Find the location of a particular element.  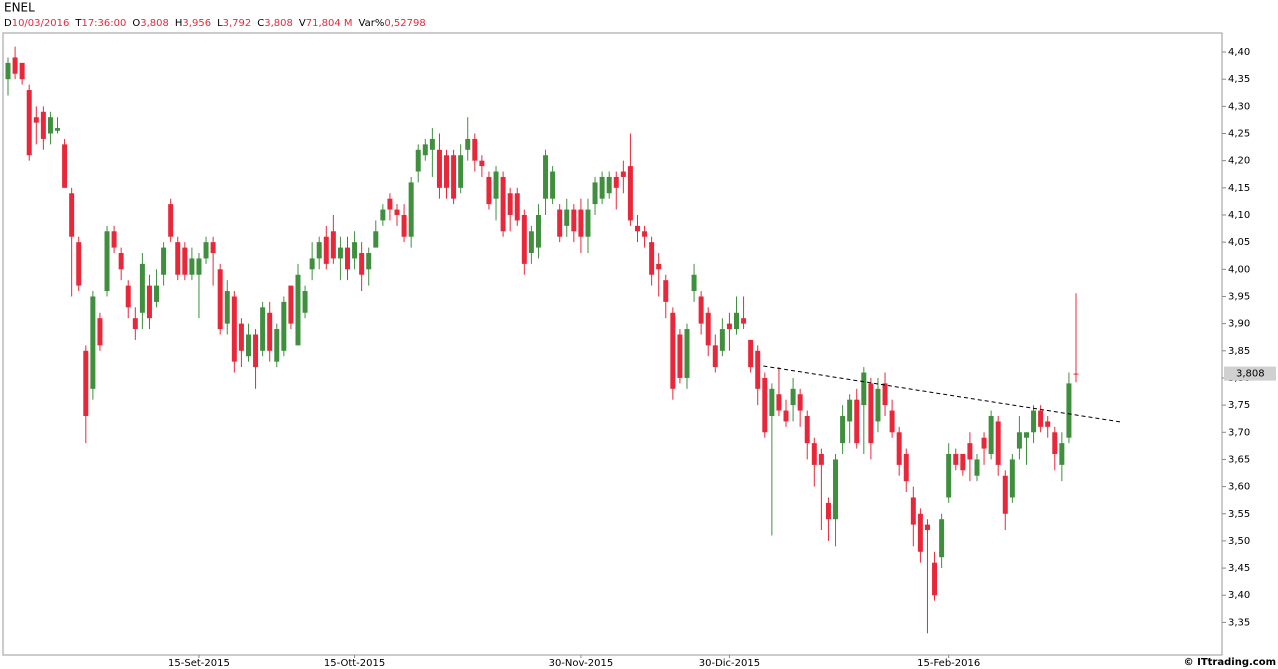

chart-title: ENEL is located at coordinates (19, 8).